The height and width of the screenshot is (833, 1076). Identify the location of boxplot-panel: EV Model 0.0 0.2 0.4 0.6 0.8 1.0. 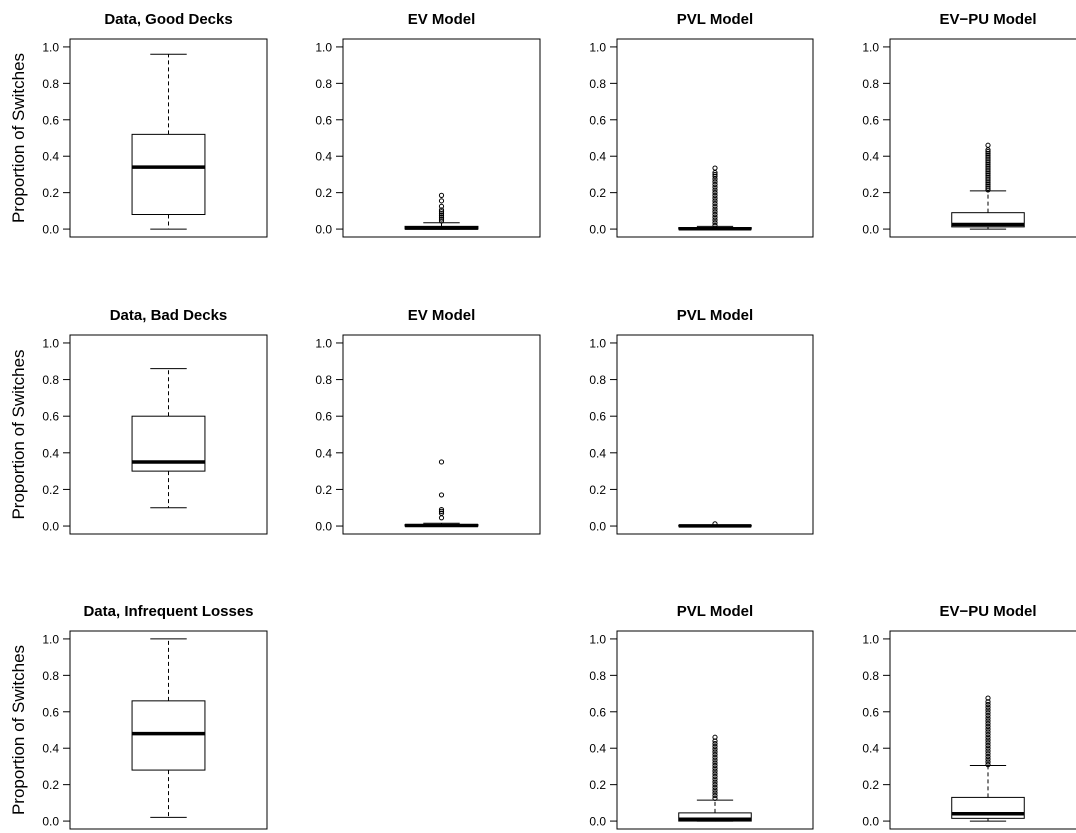
(428, 421).